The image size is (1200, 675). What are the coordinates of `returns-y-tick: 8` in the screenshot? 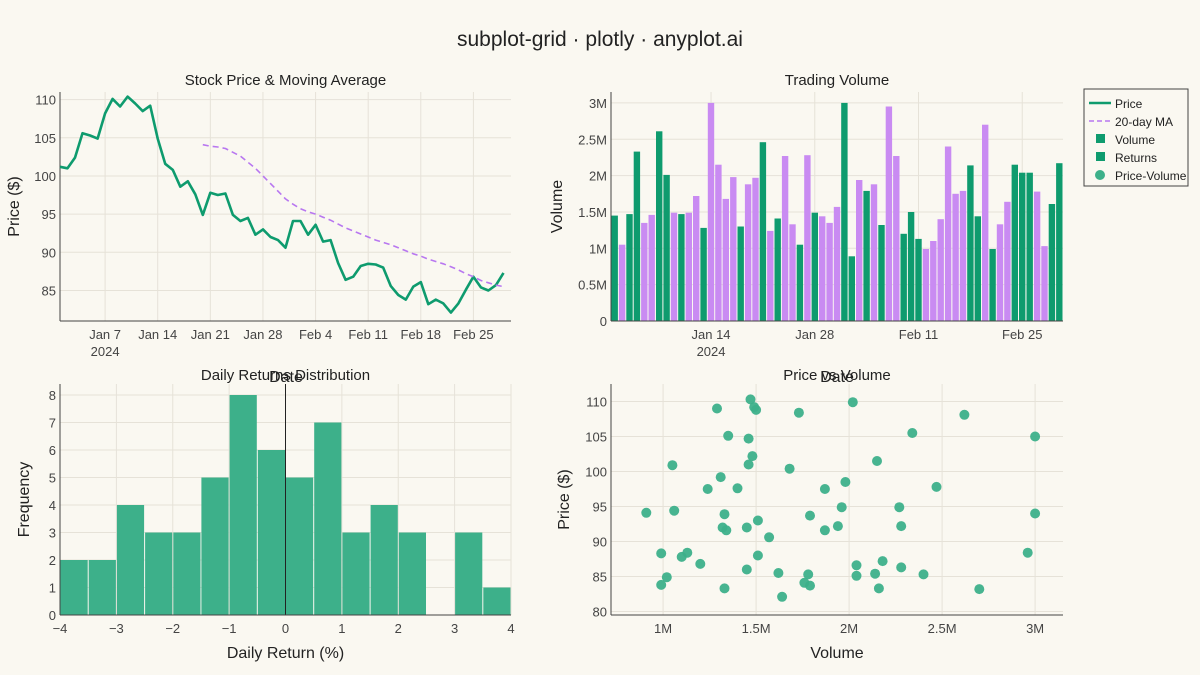 It's located at (52, 395).